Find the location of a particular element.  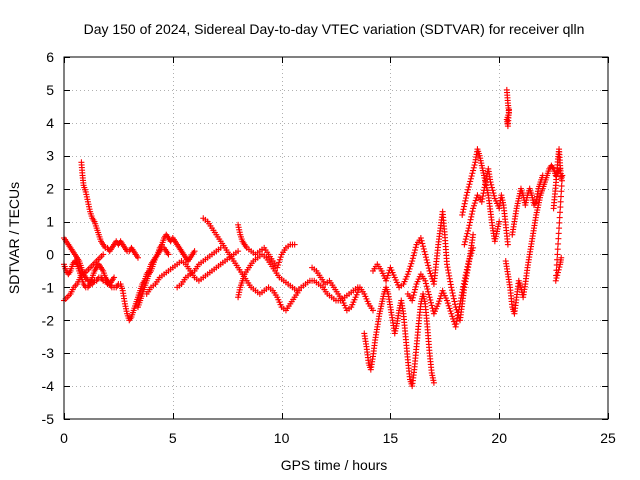

x-tick-labels: 0 5 10 15 20 25 is located at coordinates (338, 438).